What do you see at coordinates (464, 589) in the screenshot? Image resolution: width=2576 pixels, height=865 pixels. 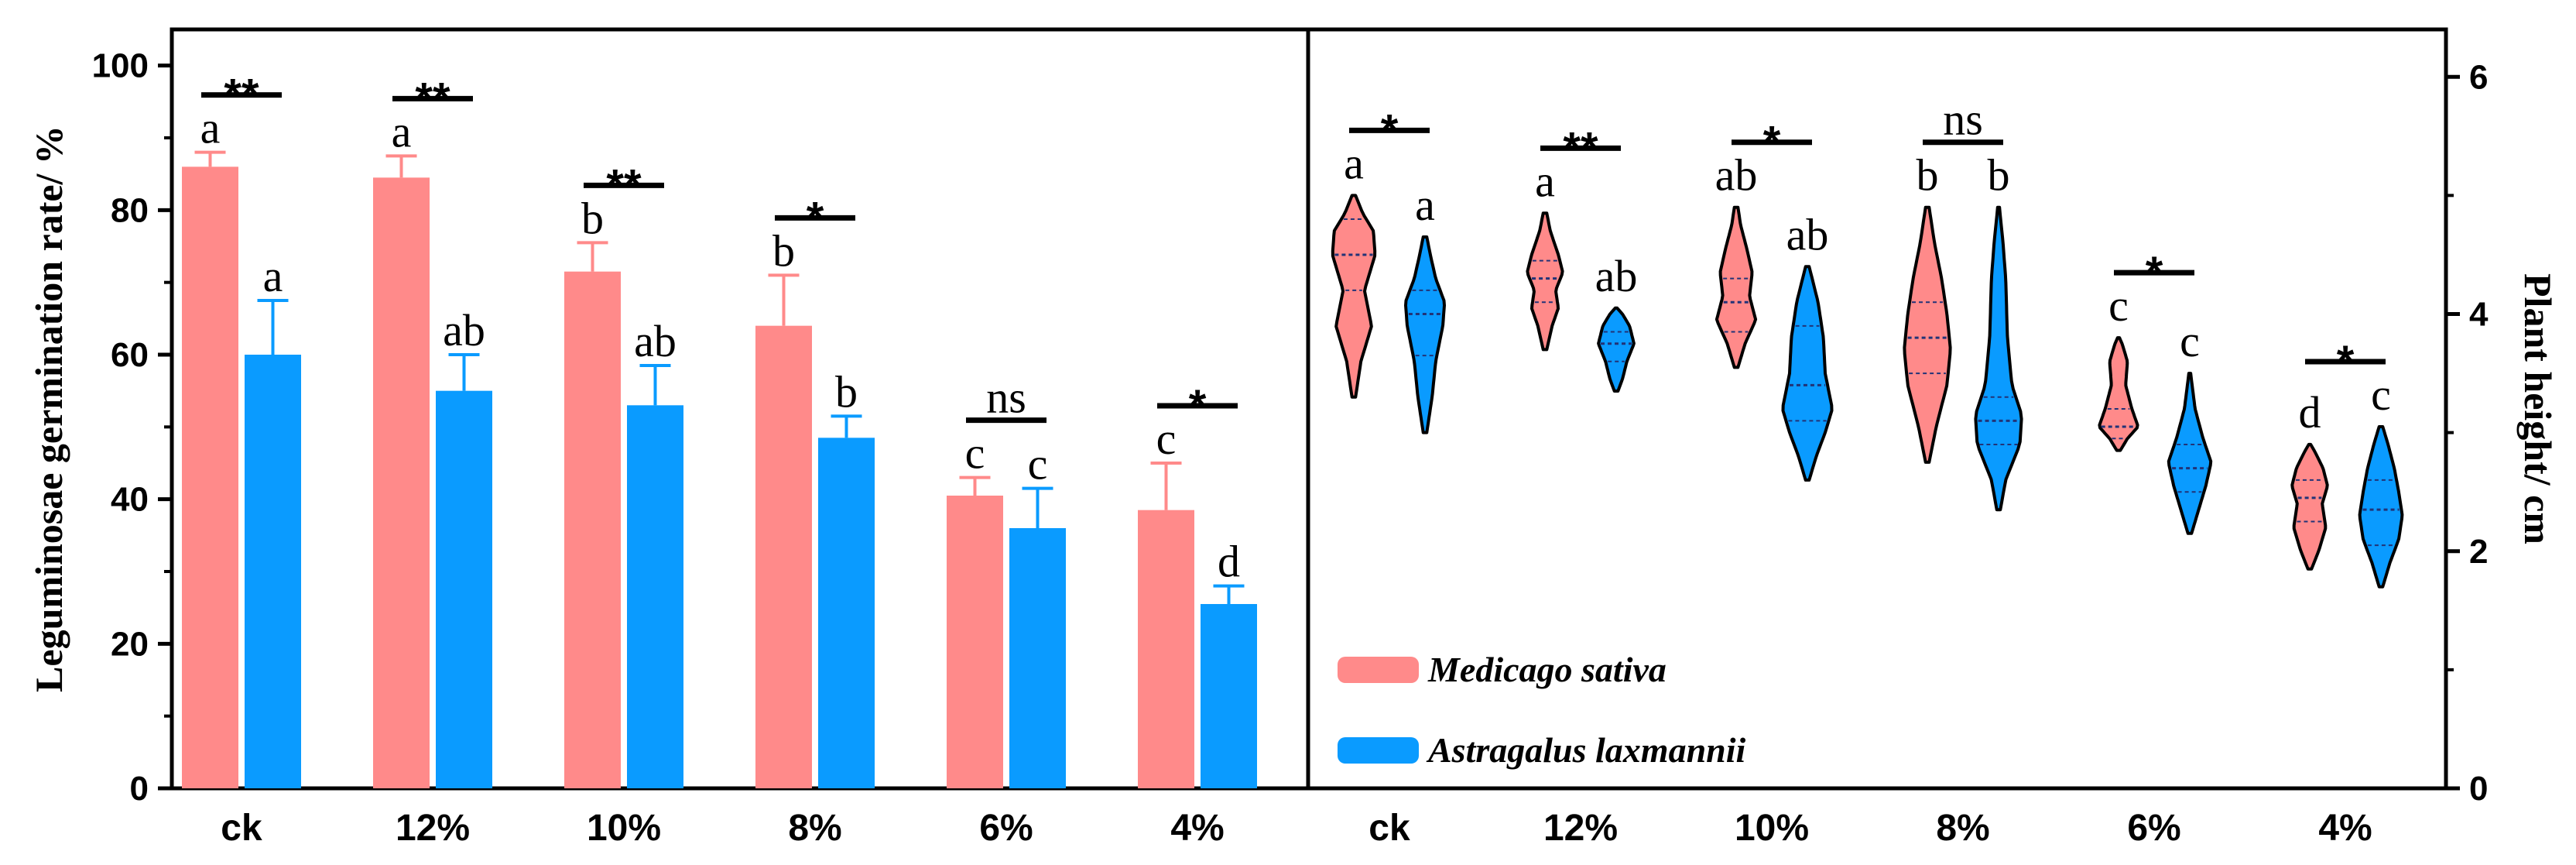 I see `bar-astragalus-laxmannii-12pct` at bounding box center [464, 589].